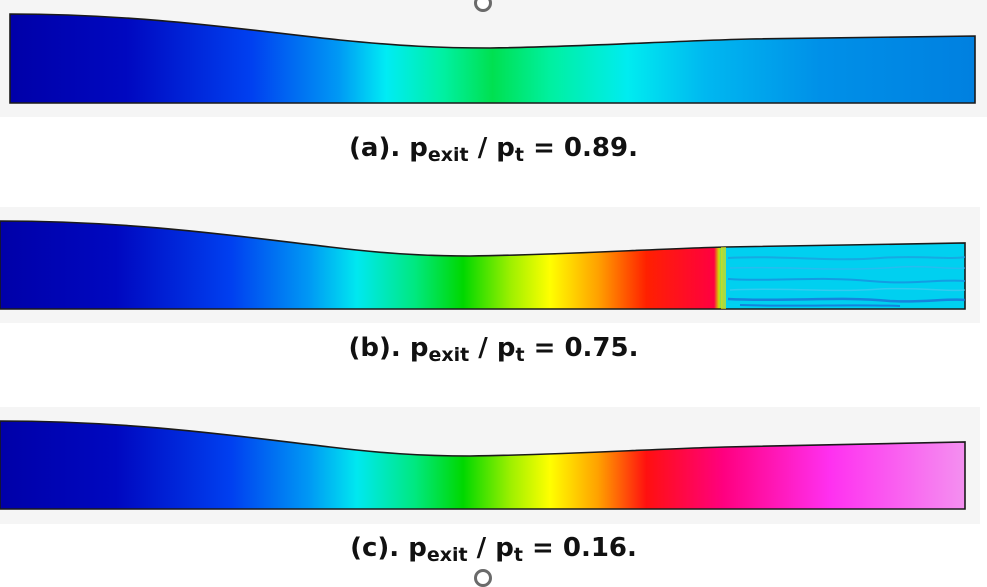 The width and height of the screenshot is (987, 587). What do you see at coordinates (419, 348) in the screenshot?
I see `caption-b-p-symbol: p` at bounding box center [419, 348].